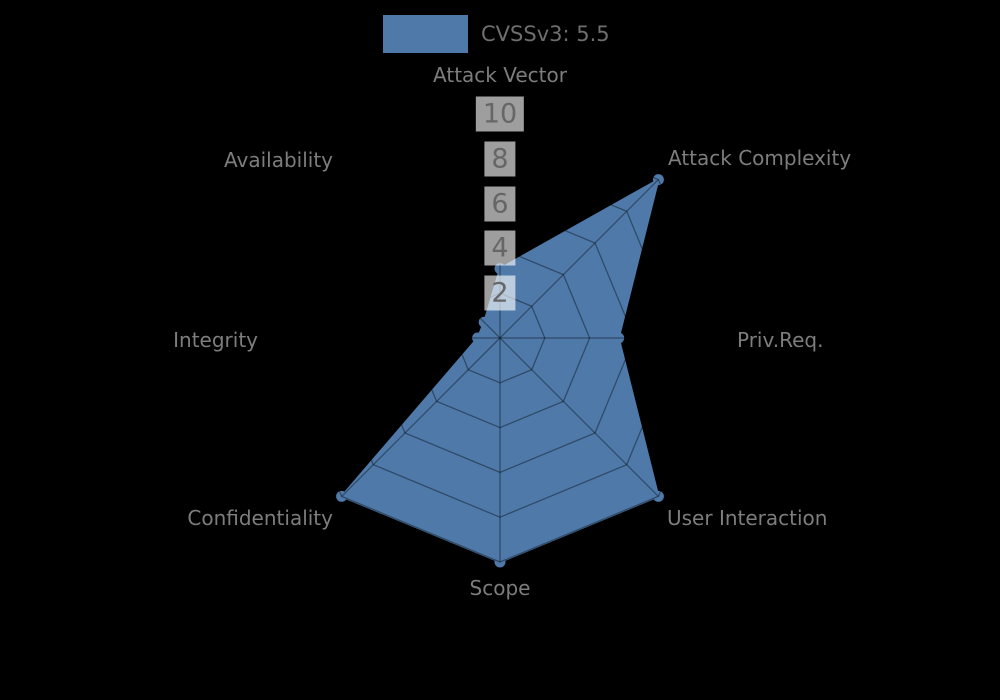 The height and width of the screenshot is (700, 1000). What do you see at coordinates (500, 293) in the screenshot?
I see `radial-tick-label-2: 2` at bounding box center [500, 293].